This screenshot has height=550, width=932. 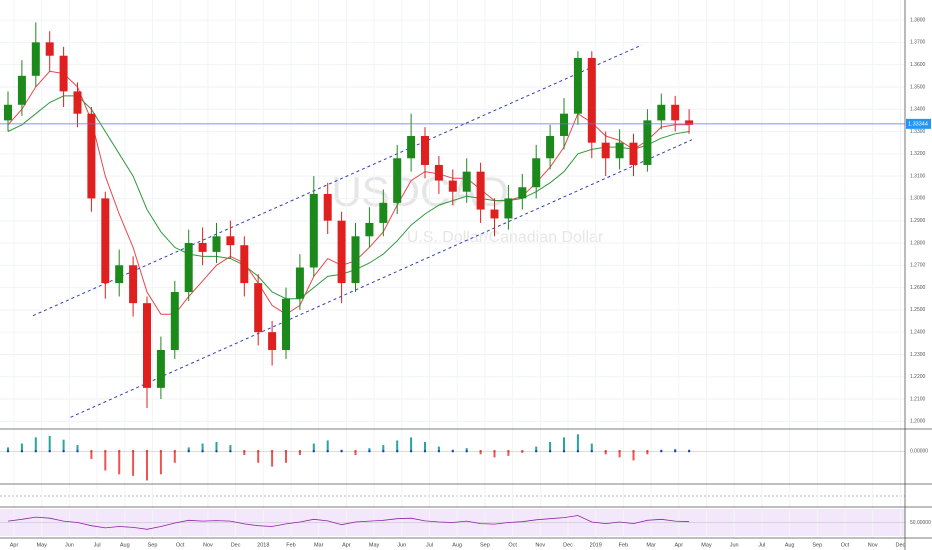 I want to click on last-price-label: 1.33344, so click(x=918, y=124).